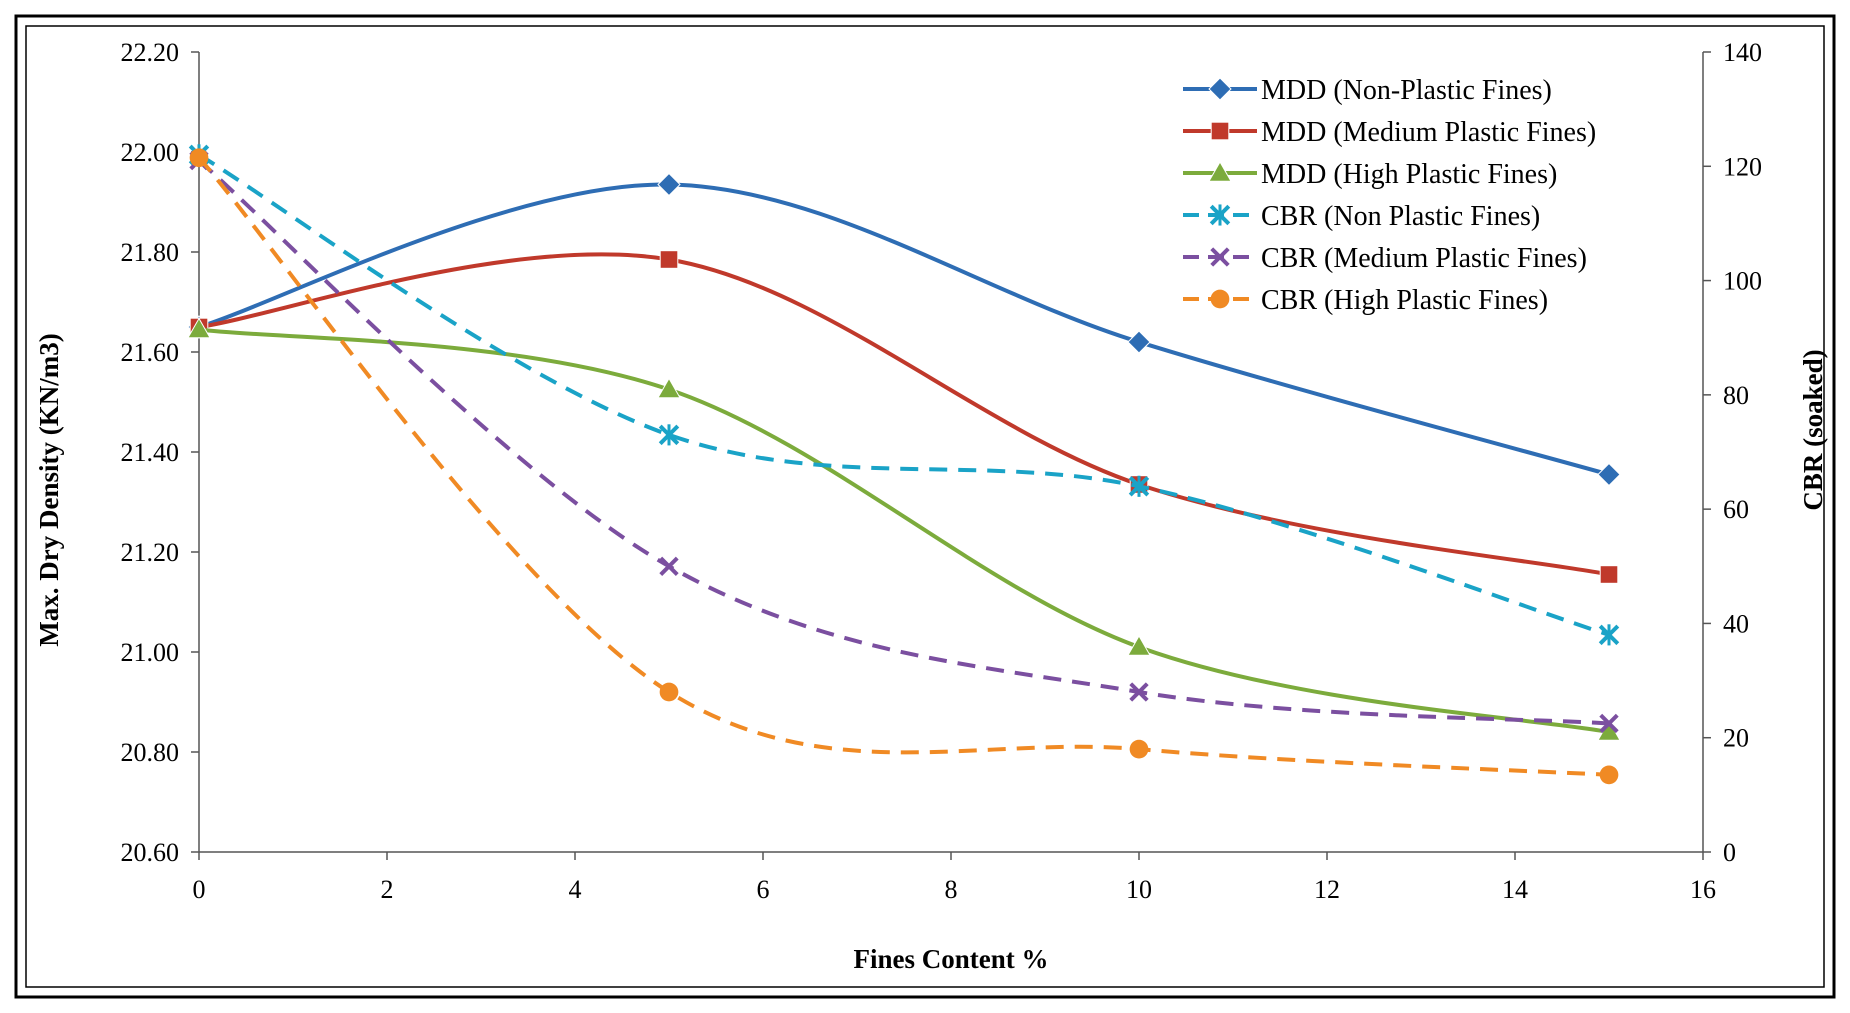 Image resolution: width=1850 pixels, height=1013 pixels. Describe the element at coordinates (1736, 623) in the screenshot. I see `y2-tick-label: 40` at that location.